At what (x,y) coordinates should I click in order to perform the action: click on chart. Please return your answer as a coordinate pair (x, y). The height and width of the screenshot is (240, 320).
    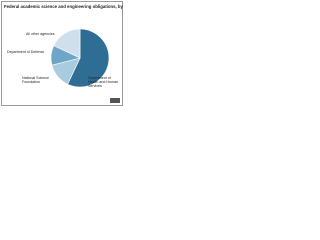
    Looking at the image, I should click on (80, 58).